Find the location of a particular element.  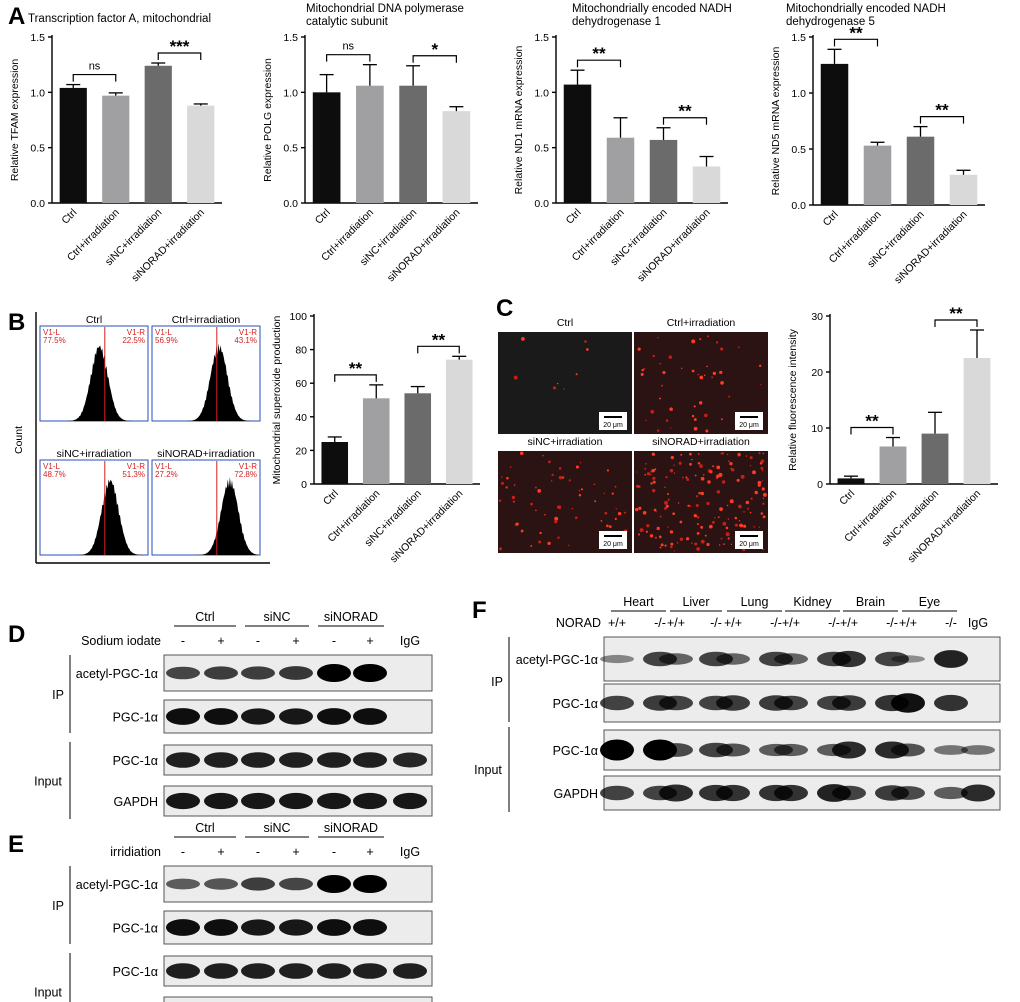

micrograph-title: siNC+irradiation is located at coordinates (565, 442).